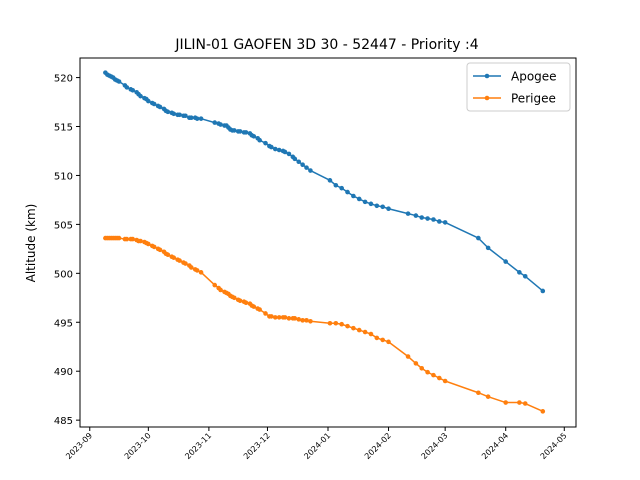  Describe the element at coordinates (63, 225) in the screenshot. I see `y-tick-label: 505` at that location.